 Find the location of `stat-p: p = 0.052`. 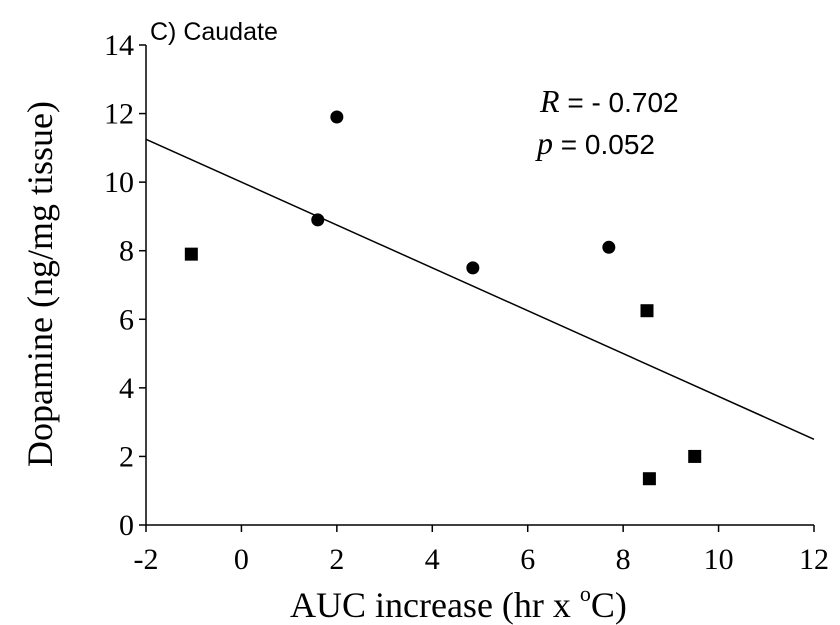

stat-p: p = 0.052 is located at coordinates (595, 143).